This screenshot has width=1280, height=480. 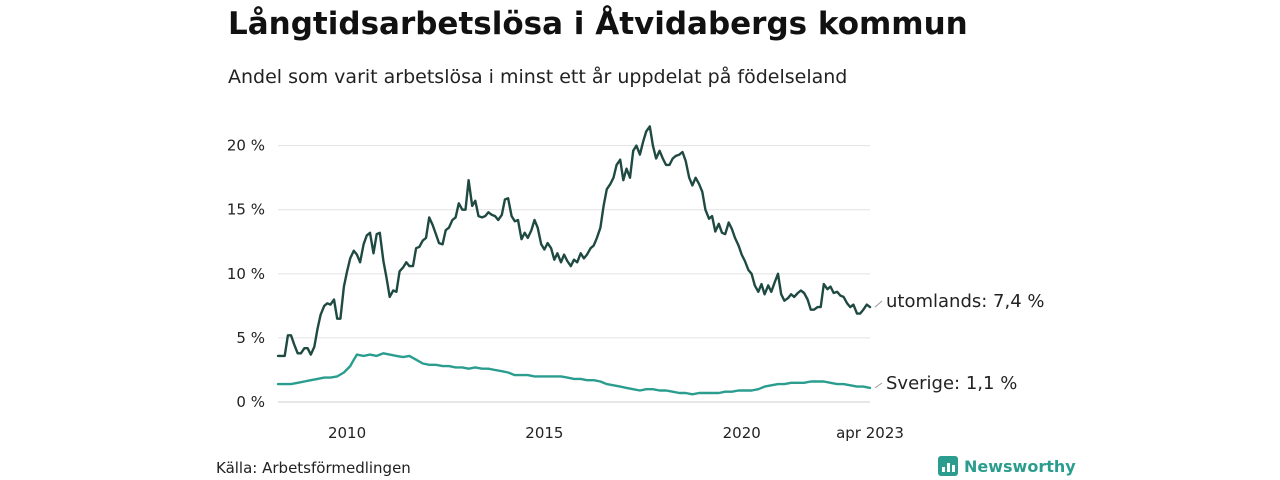 I want to click on series-line-sverige, so click(x=574, y=374).